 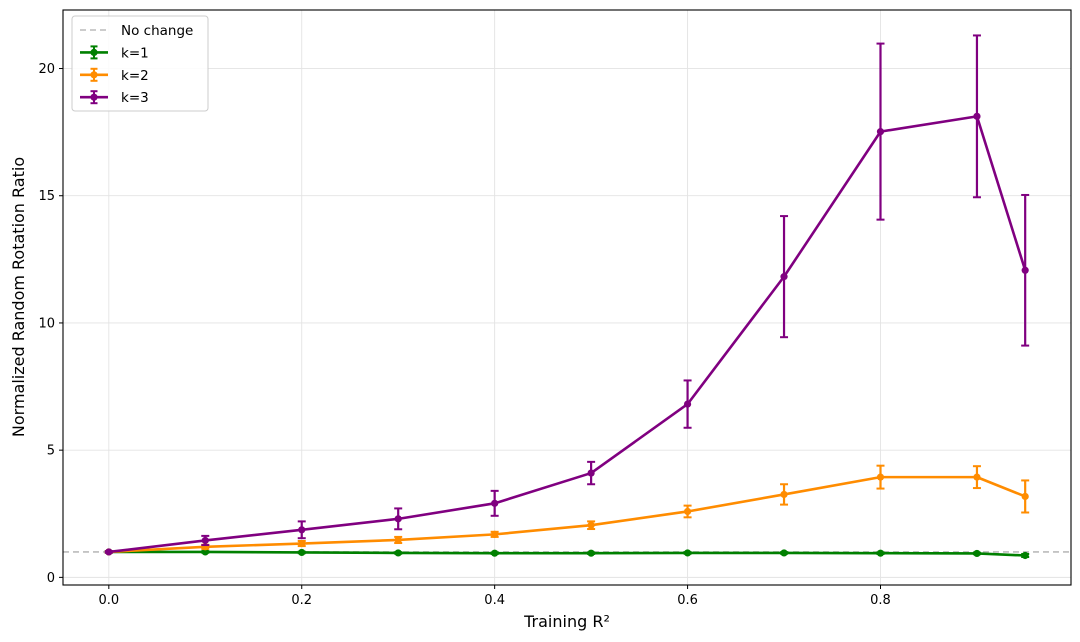 What do you see at coordinates (135, 53) in the screenshot?
I see `legend-label: k=1` at bounding box center [135, 53].